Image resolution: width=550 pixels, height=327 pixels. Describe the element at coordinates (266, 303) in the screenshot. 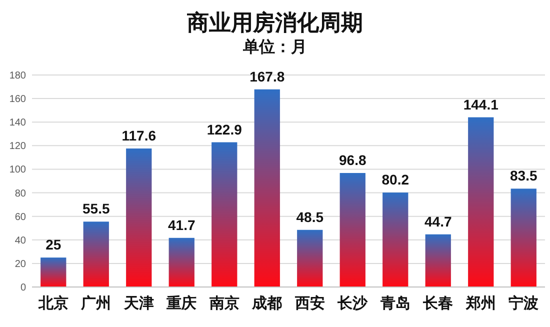

I see `x-tick-label: 成都` at that location.